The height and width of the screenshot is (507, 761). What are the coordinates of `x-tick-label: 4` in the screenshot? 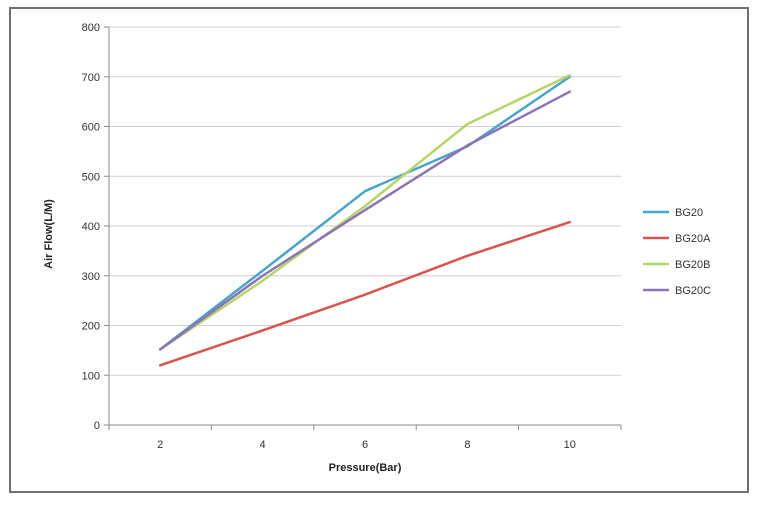 It's located at (263, 445).